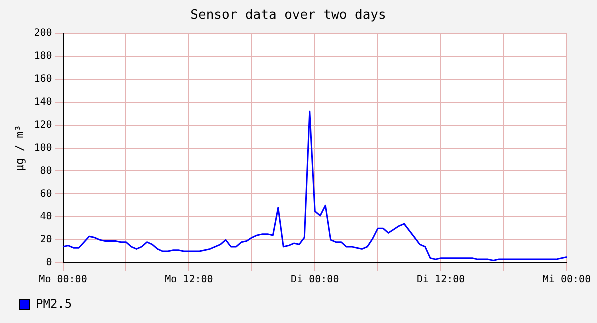  Describe the element at coordinates (315, 280) in the screenshot. I see `x-tick-label: Di 00:00` at that location.